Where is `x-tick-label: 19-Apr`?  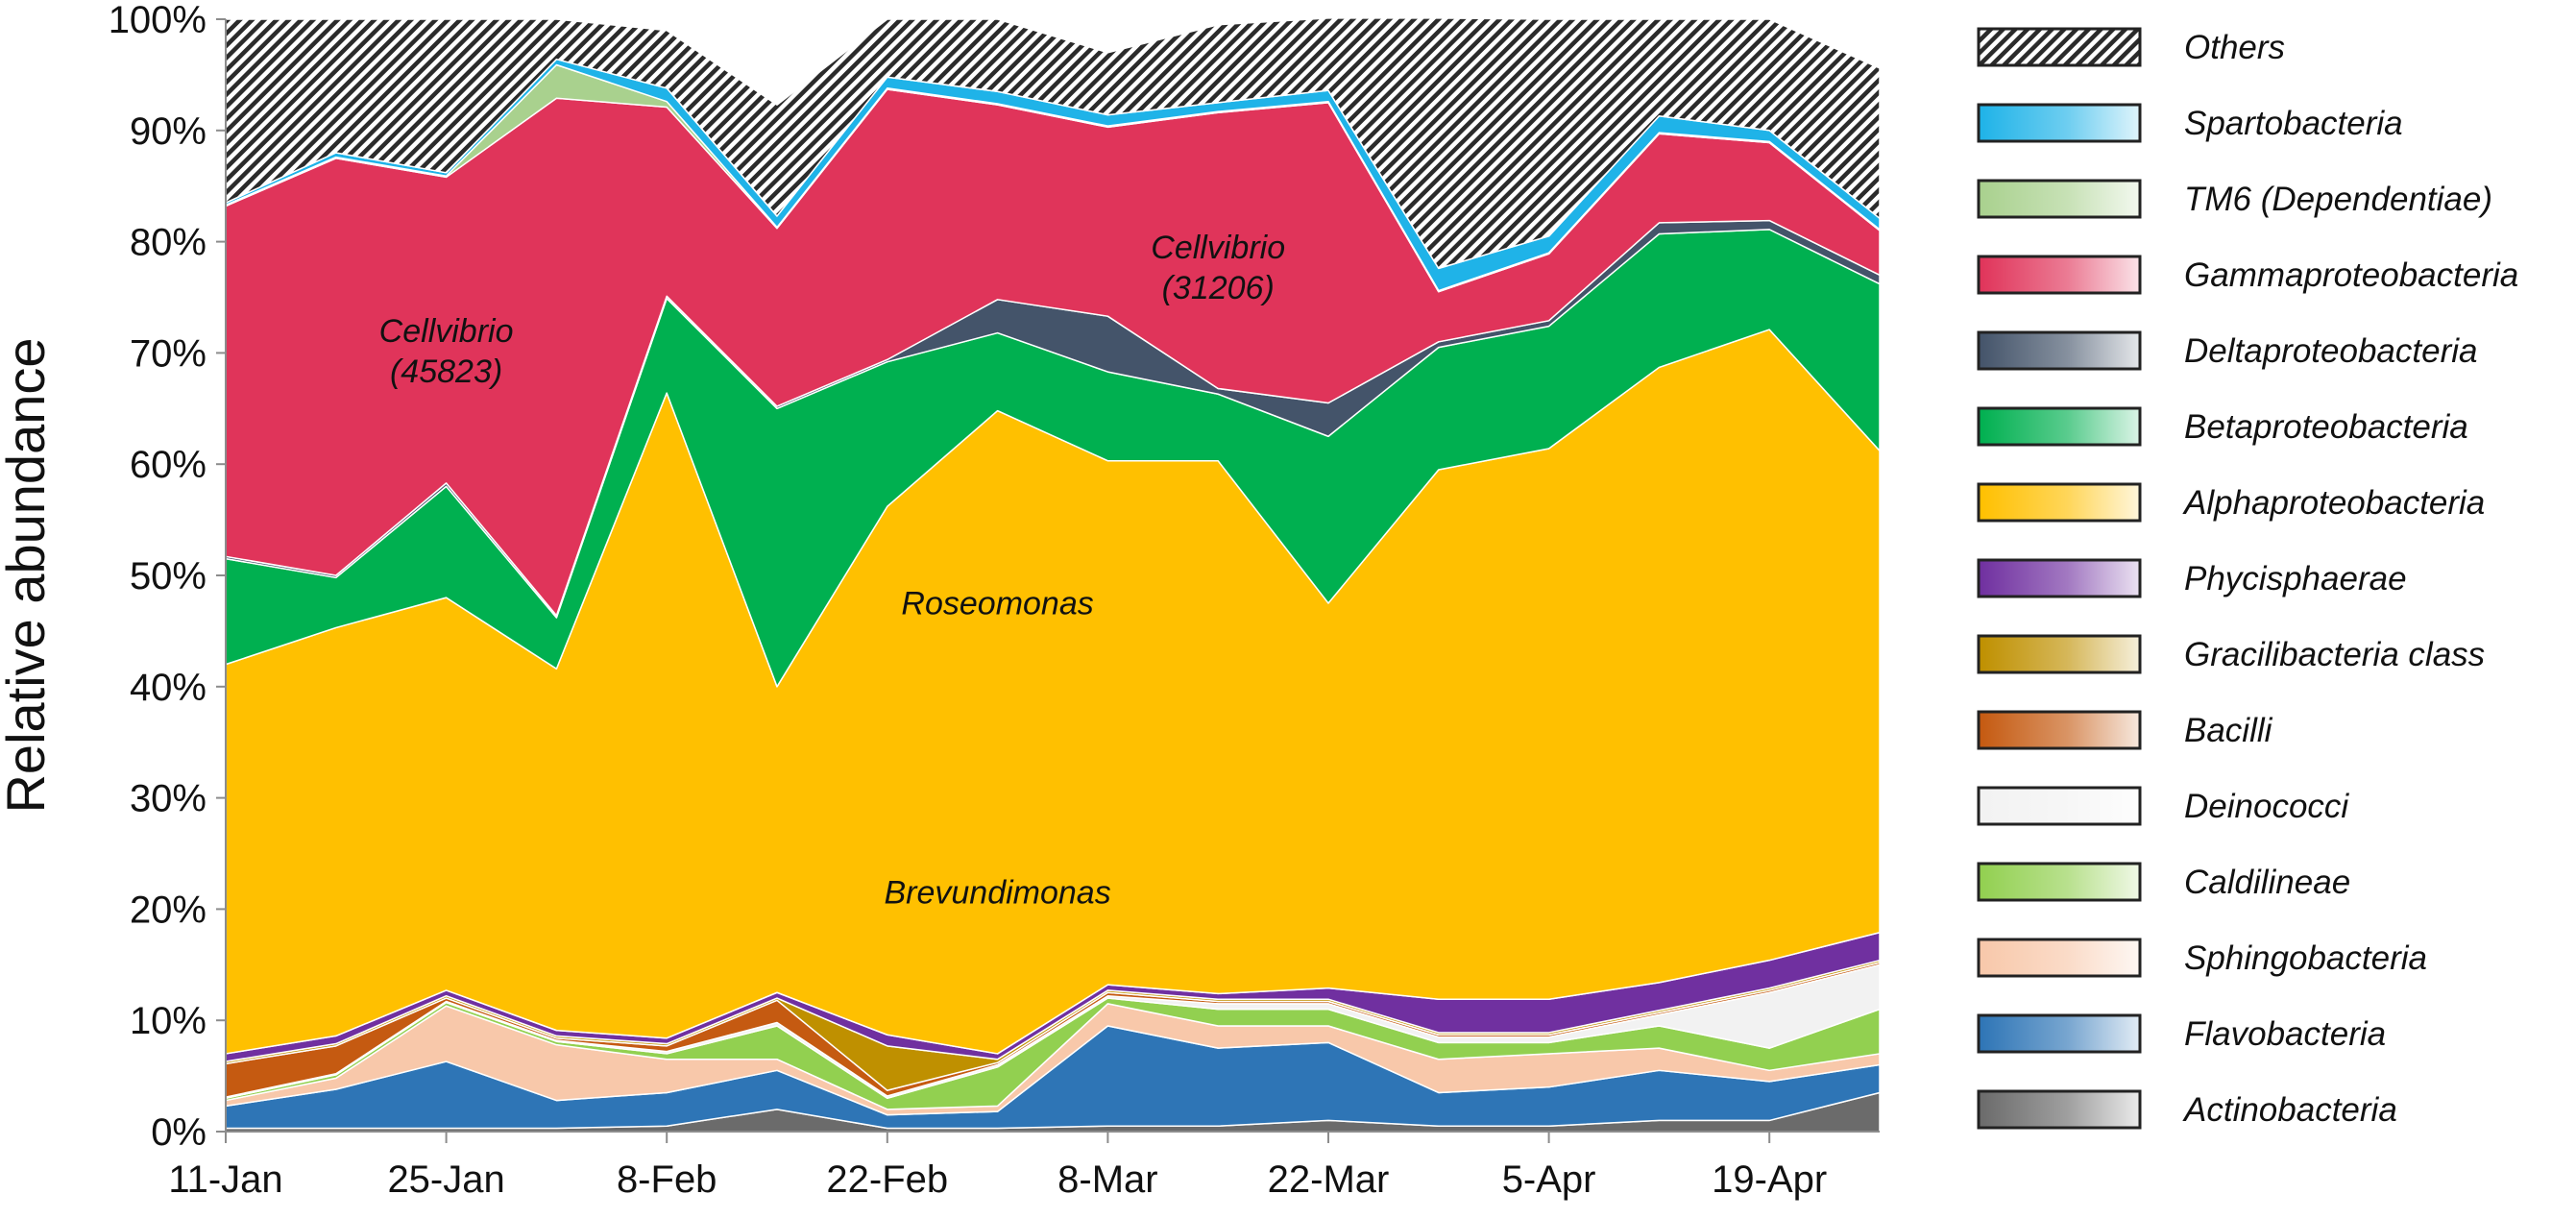
x-tick-label: 19-Apr is located at coordinates (1769, 1180).